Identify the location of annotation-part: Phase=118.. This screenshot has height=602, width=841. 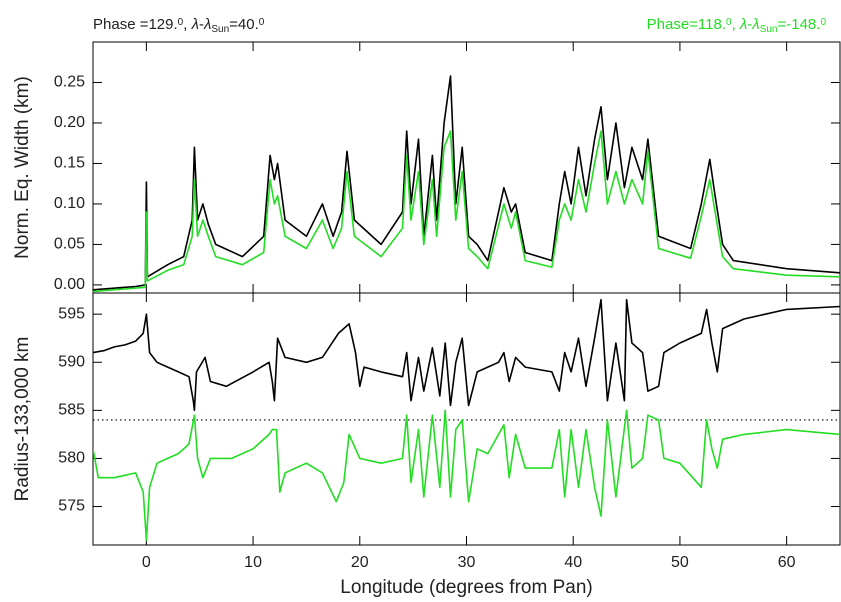
(686, 24).